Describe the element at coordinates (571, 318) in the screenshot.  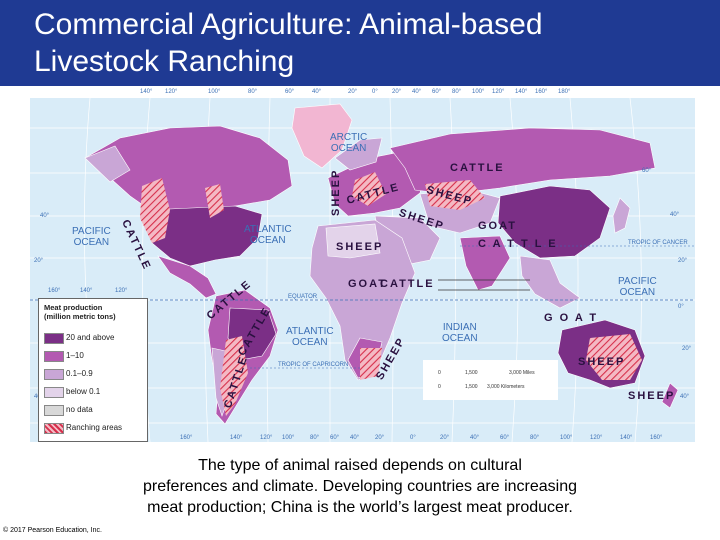
I see `animal-label-goat-ocean: G O A T` at that location.